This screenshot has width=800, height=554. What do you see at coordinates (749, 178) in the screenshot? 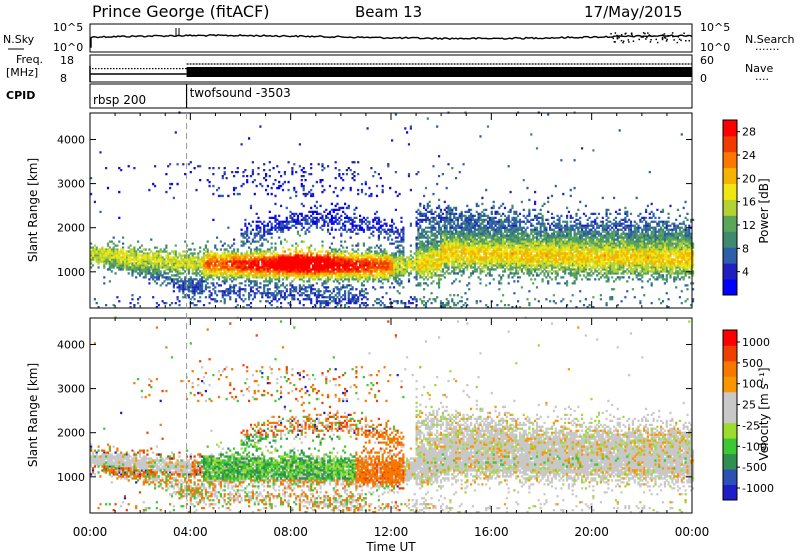
I see `colorbar-tick-label: 20` at bounding box center [749, 178].